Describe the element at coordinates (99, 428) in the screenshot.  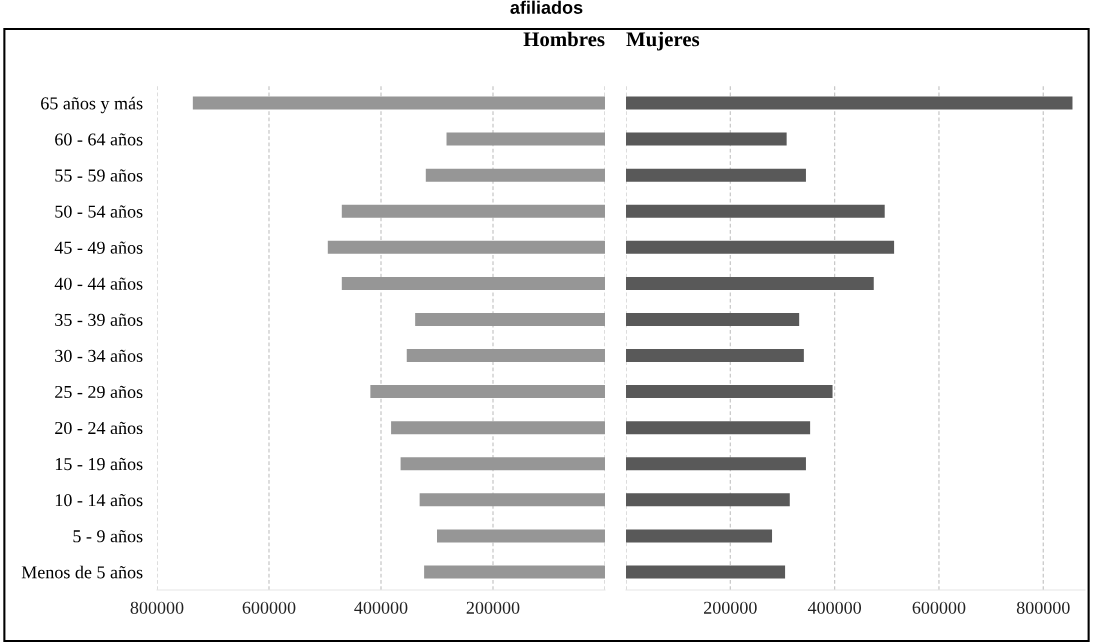
I see `y-tick-label: 20 - 24 años` at that location.